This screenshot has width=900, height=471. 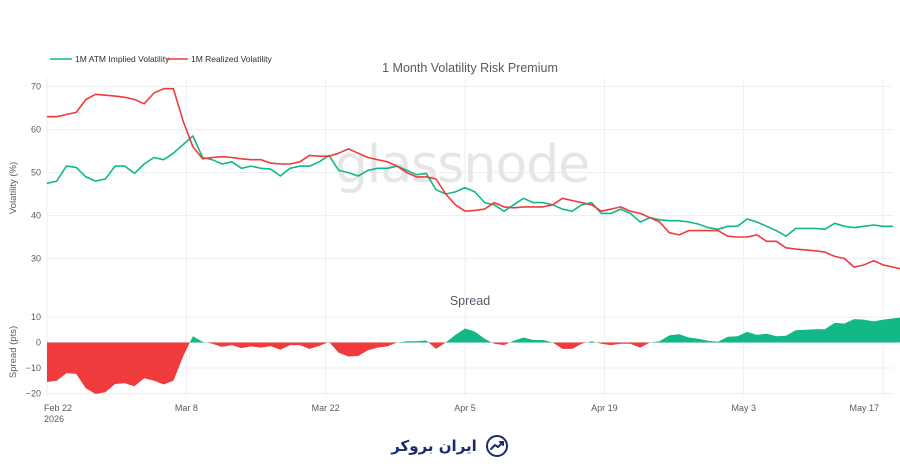 I want to click on spread-y-tick-label: −10, so click(x=33, y=368).